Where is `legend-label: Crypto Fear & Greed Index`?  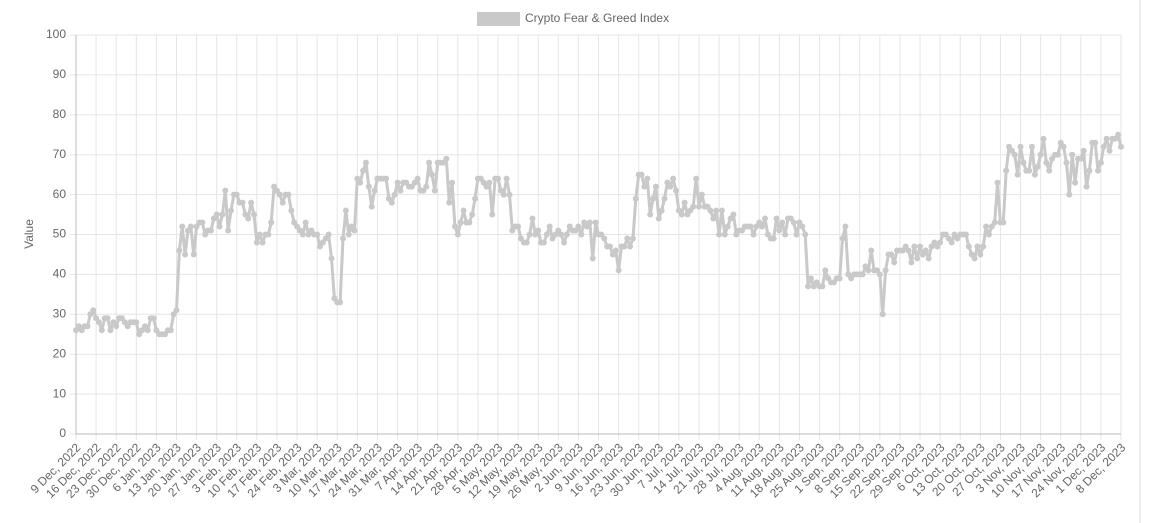
legend-label: Crypto Fear & Greed Index is located at coordinates (597, 18).